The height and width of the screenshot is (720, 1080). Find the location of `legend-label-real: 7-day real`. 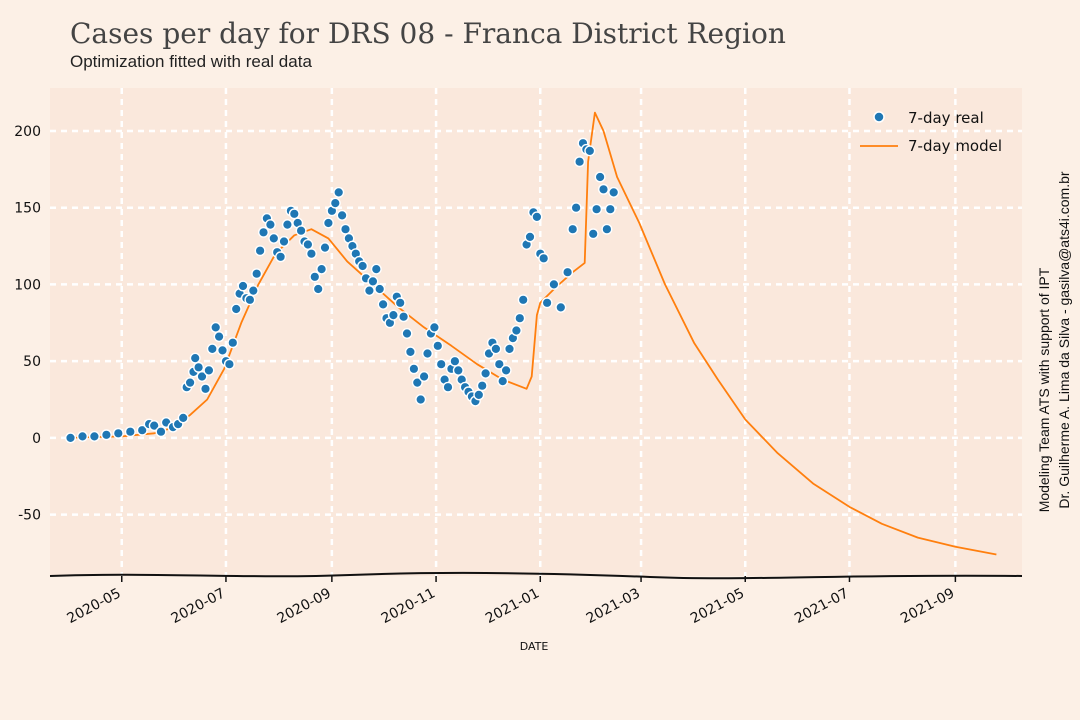

legend-label-real: 7-day real is located at coordinates (946, 118).